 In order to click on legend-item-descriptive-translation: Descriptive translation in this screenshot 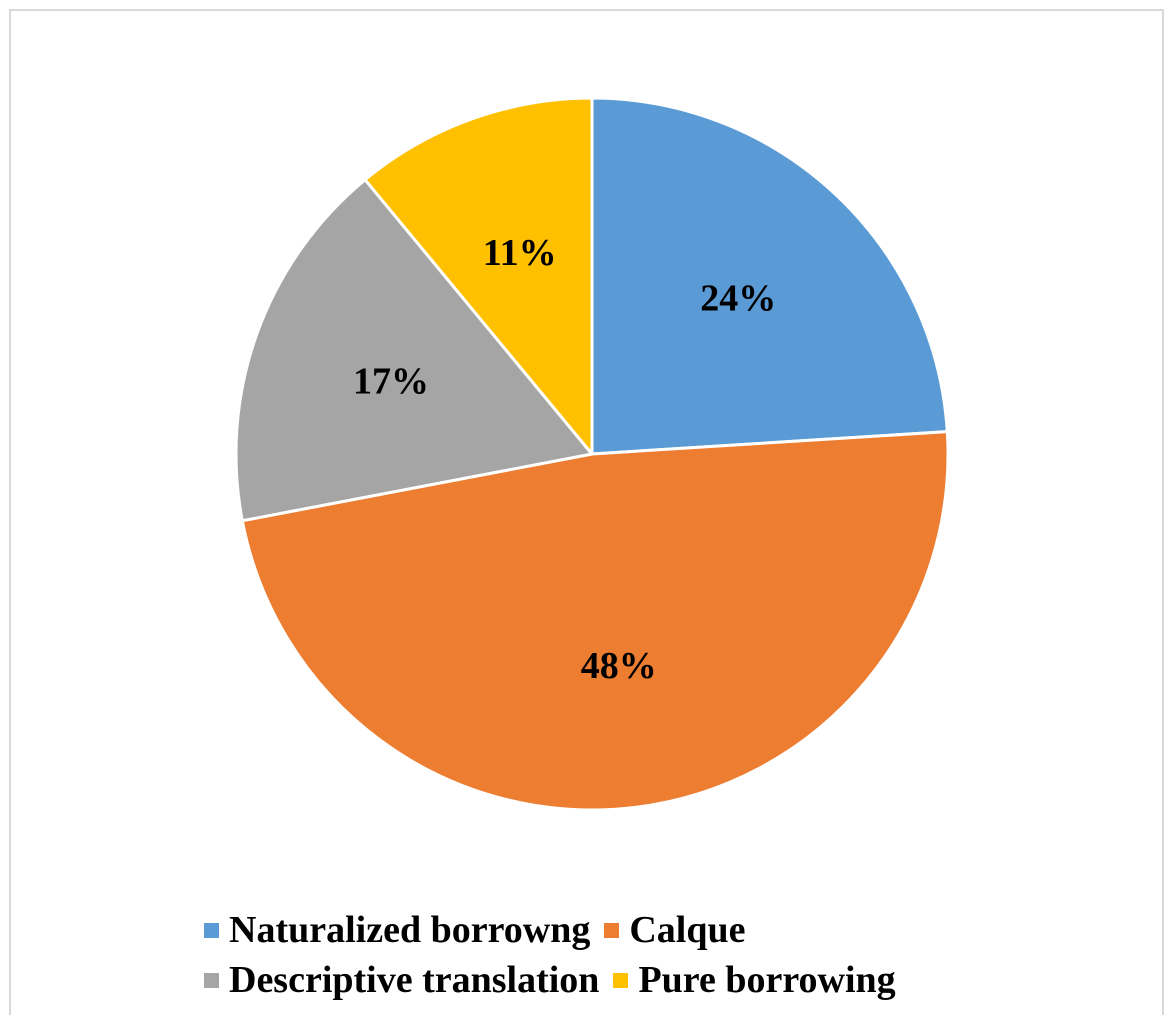, I will do `click(401, 980)`.